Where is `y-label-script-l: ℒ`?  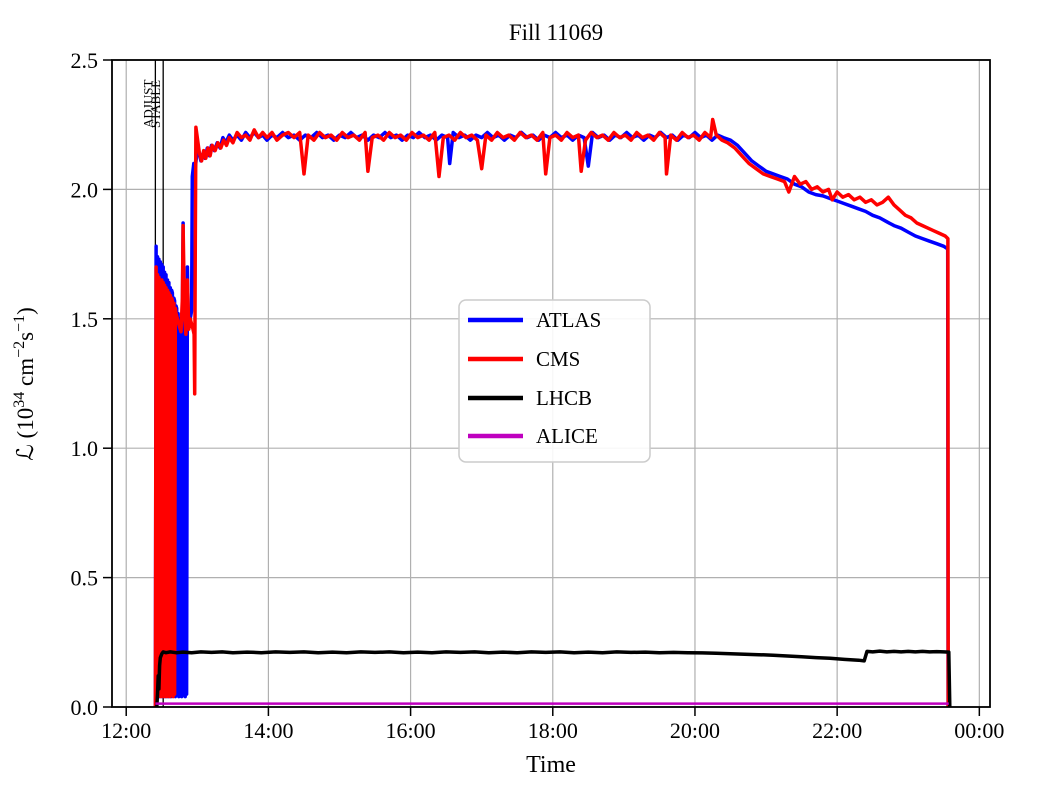 y-label-script-l: ℒ is located at coordinates (25, 452).